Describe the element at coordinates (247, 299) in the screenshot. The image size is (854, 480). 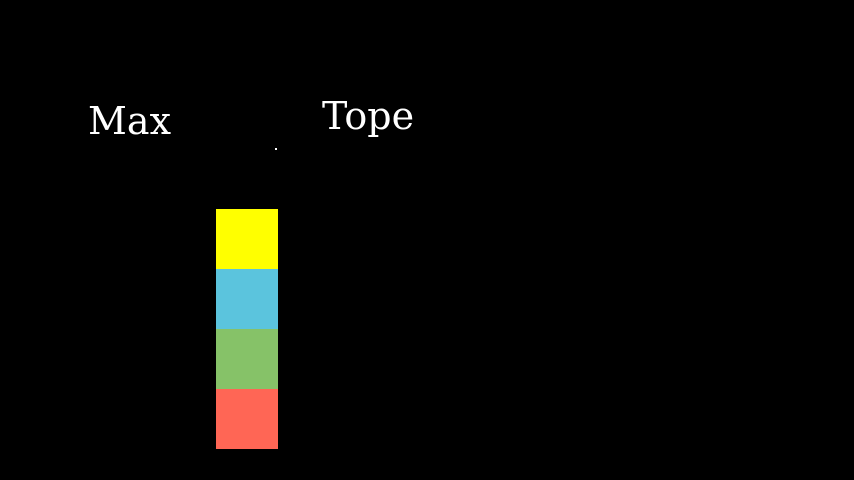
I see `stack-block-blue` at that location.